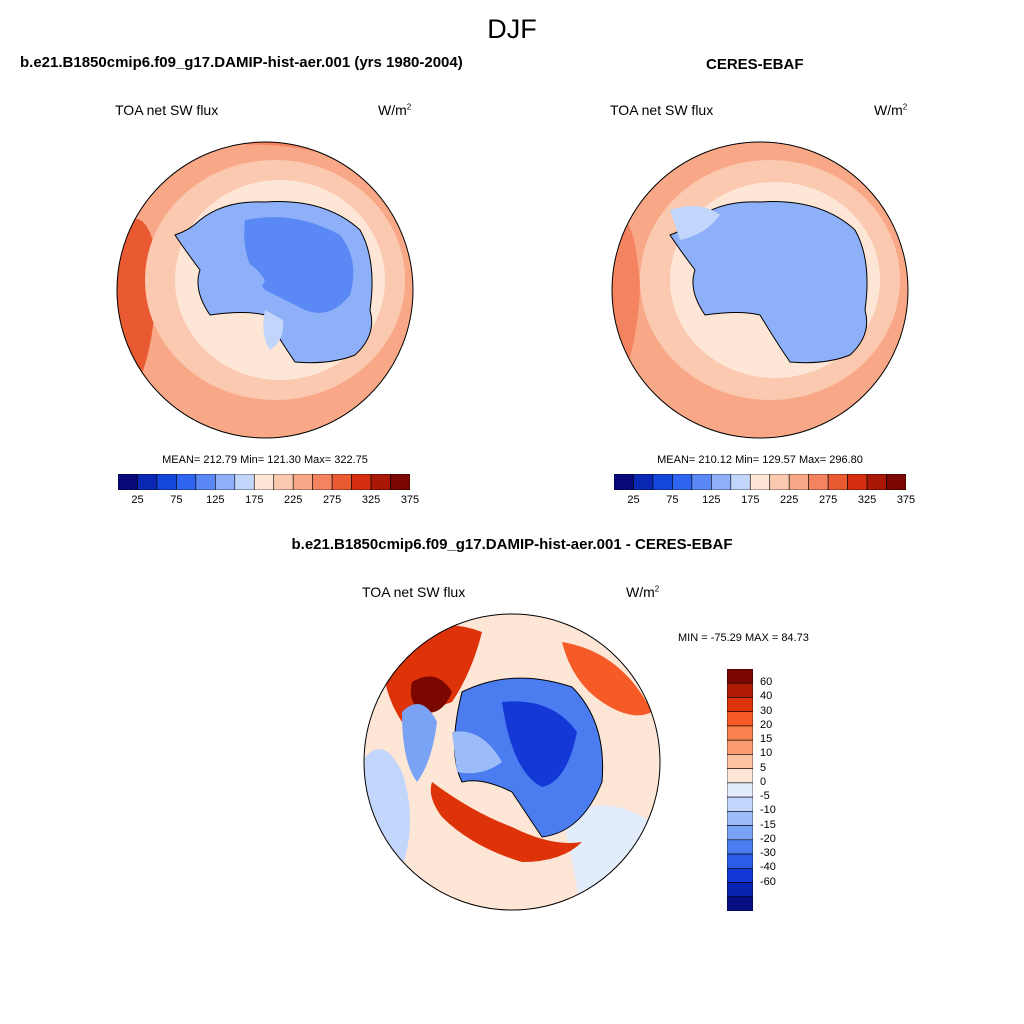 The image size is (1024, 1024). I want to click on colorbar-tick-label: -30, so click(768, 853).